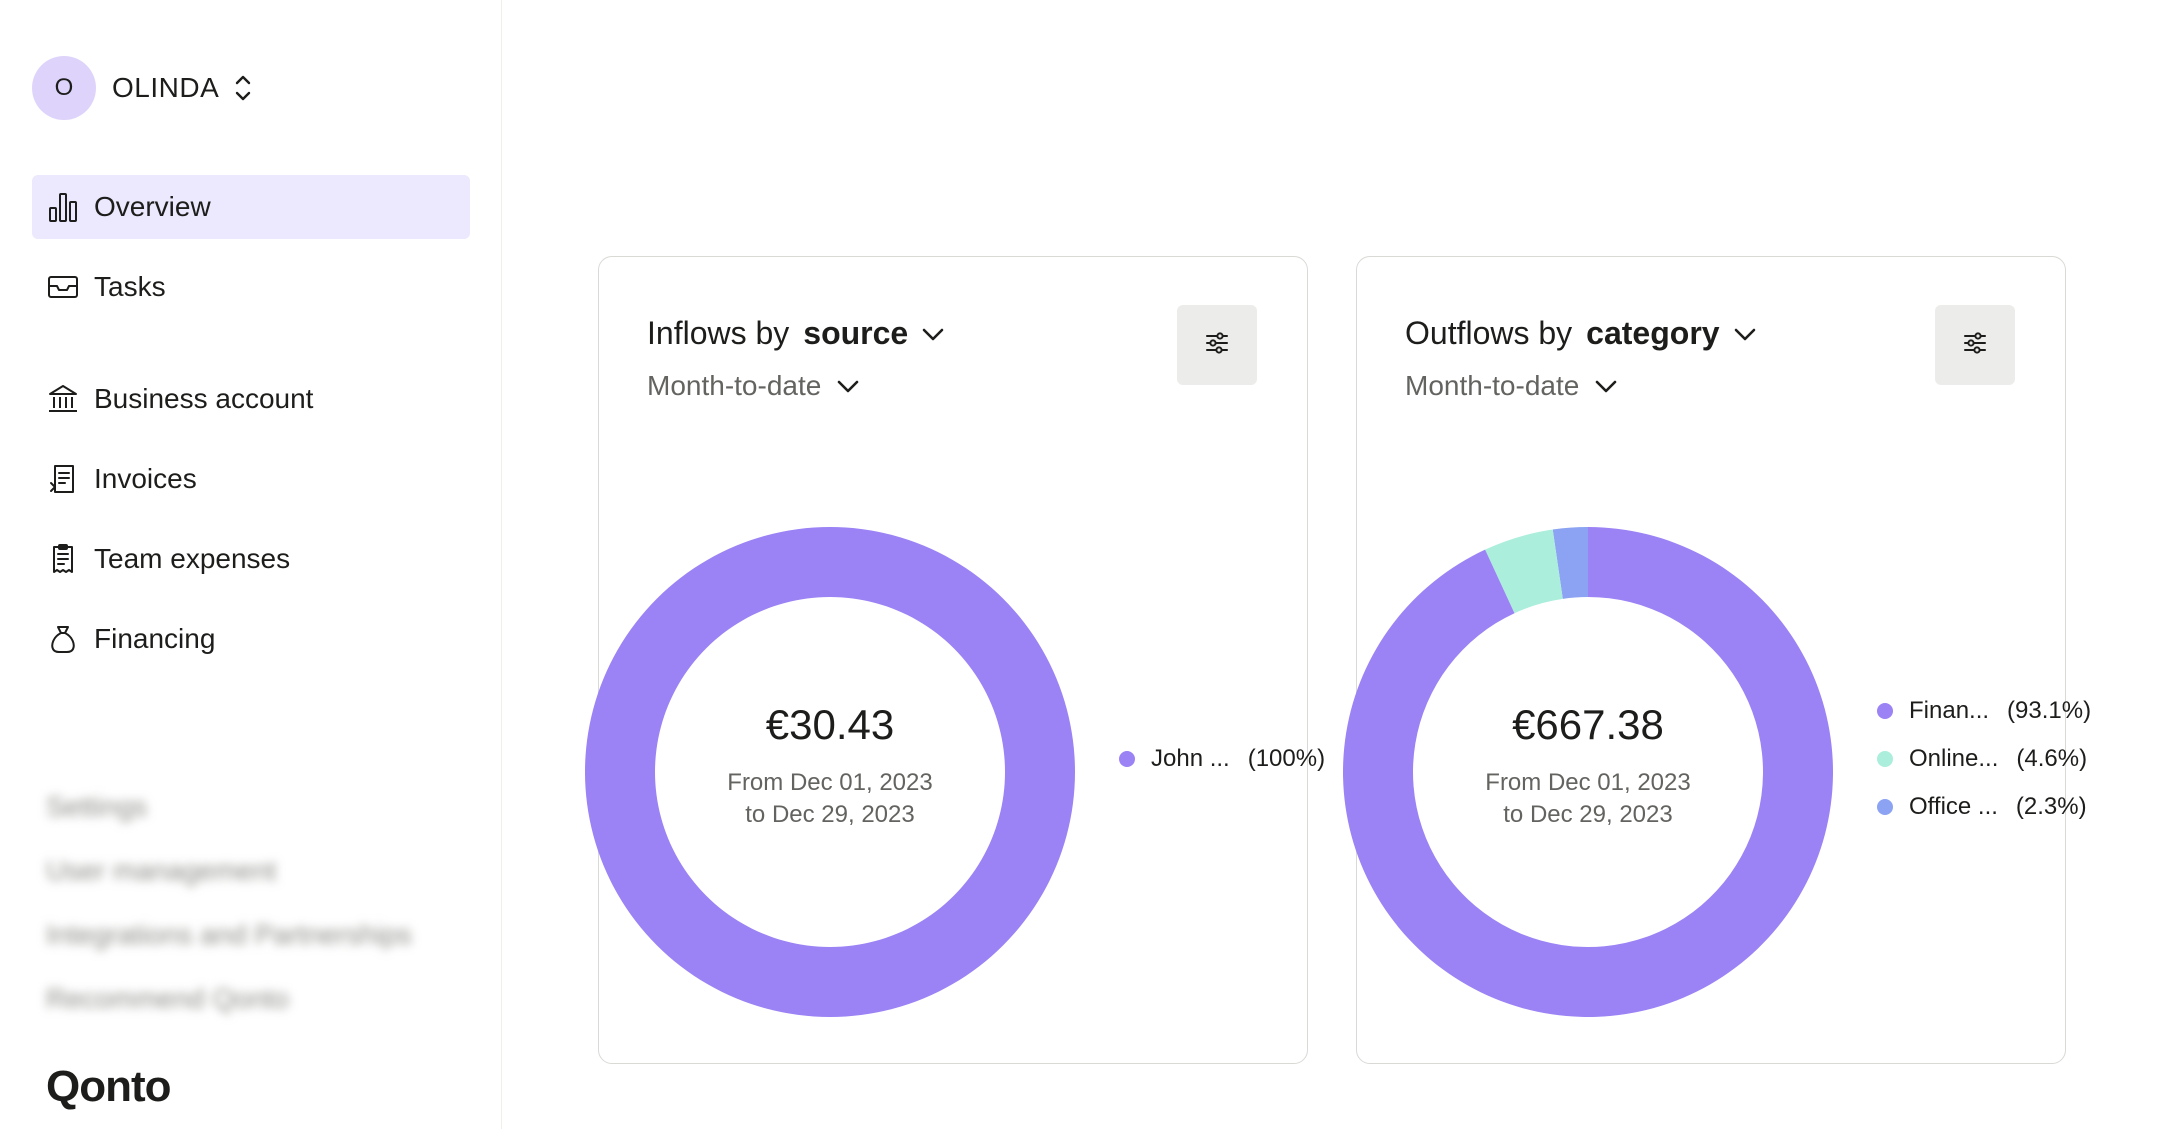 This screenshot has height=1129, width=2161. What do you see at coordinates (109, 1086) in the screenshot?
I see `brand-logo: Qonto` at bounding box center [109, 1086].